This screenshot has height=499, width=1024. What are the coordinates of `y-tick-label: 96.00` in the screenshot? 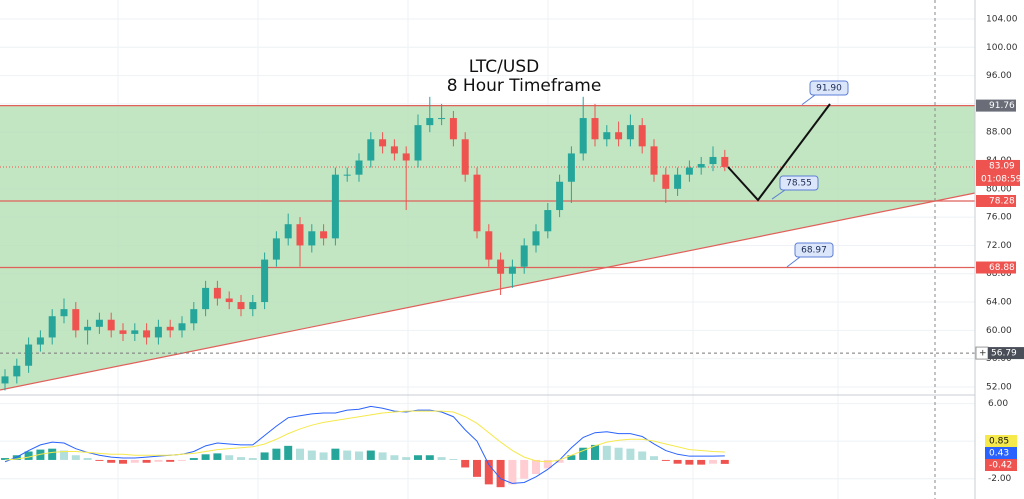 It's located at (999, 76).